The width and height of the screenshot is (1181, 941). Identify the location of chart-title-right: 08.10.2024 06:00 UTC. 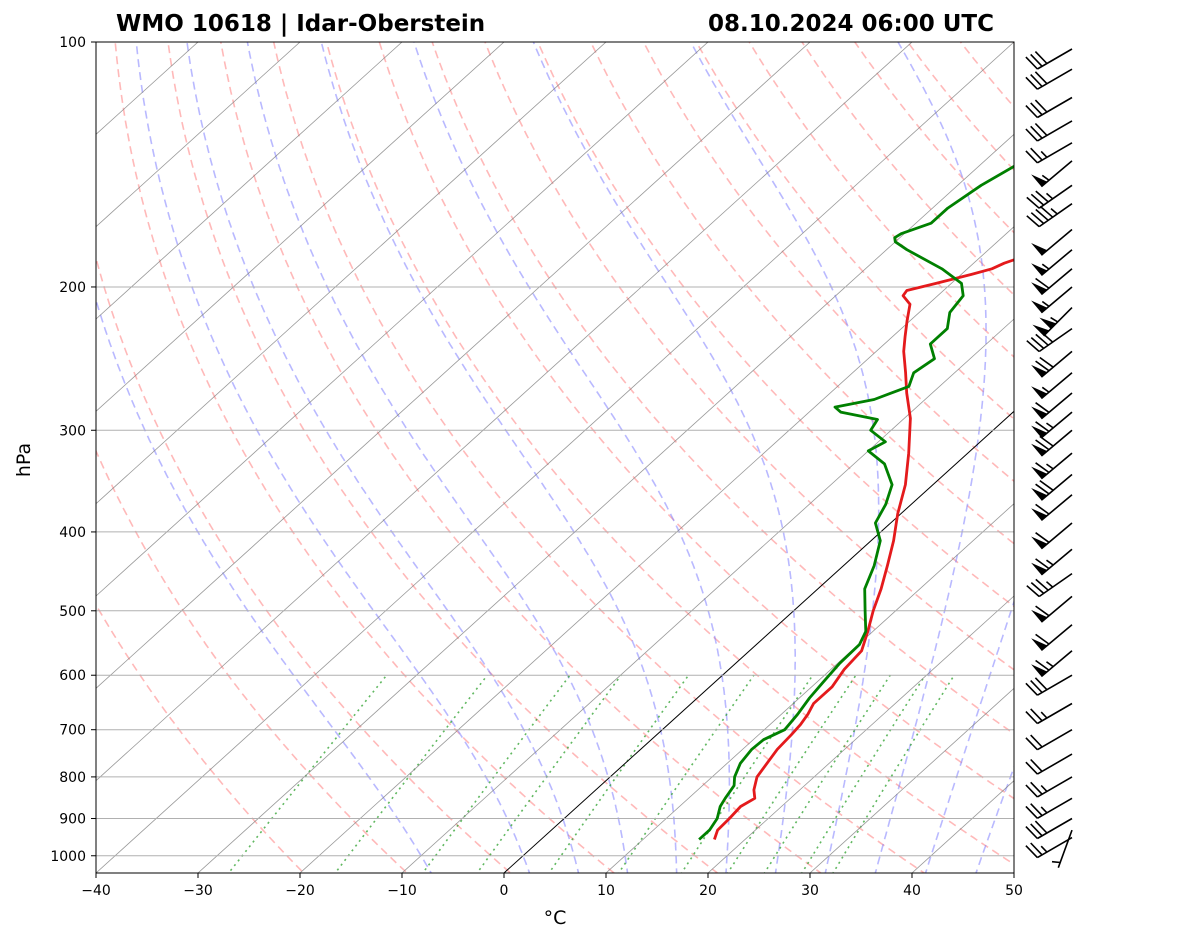
(851, 24).